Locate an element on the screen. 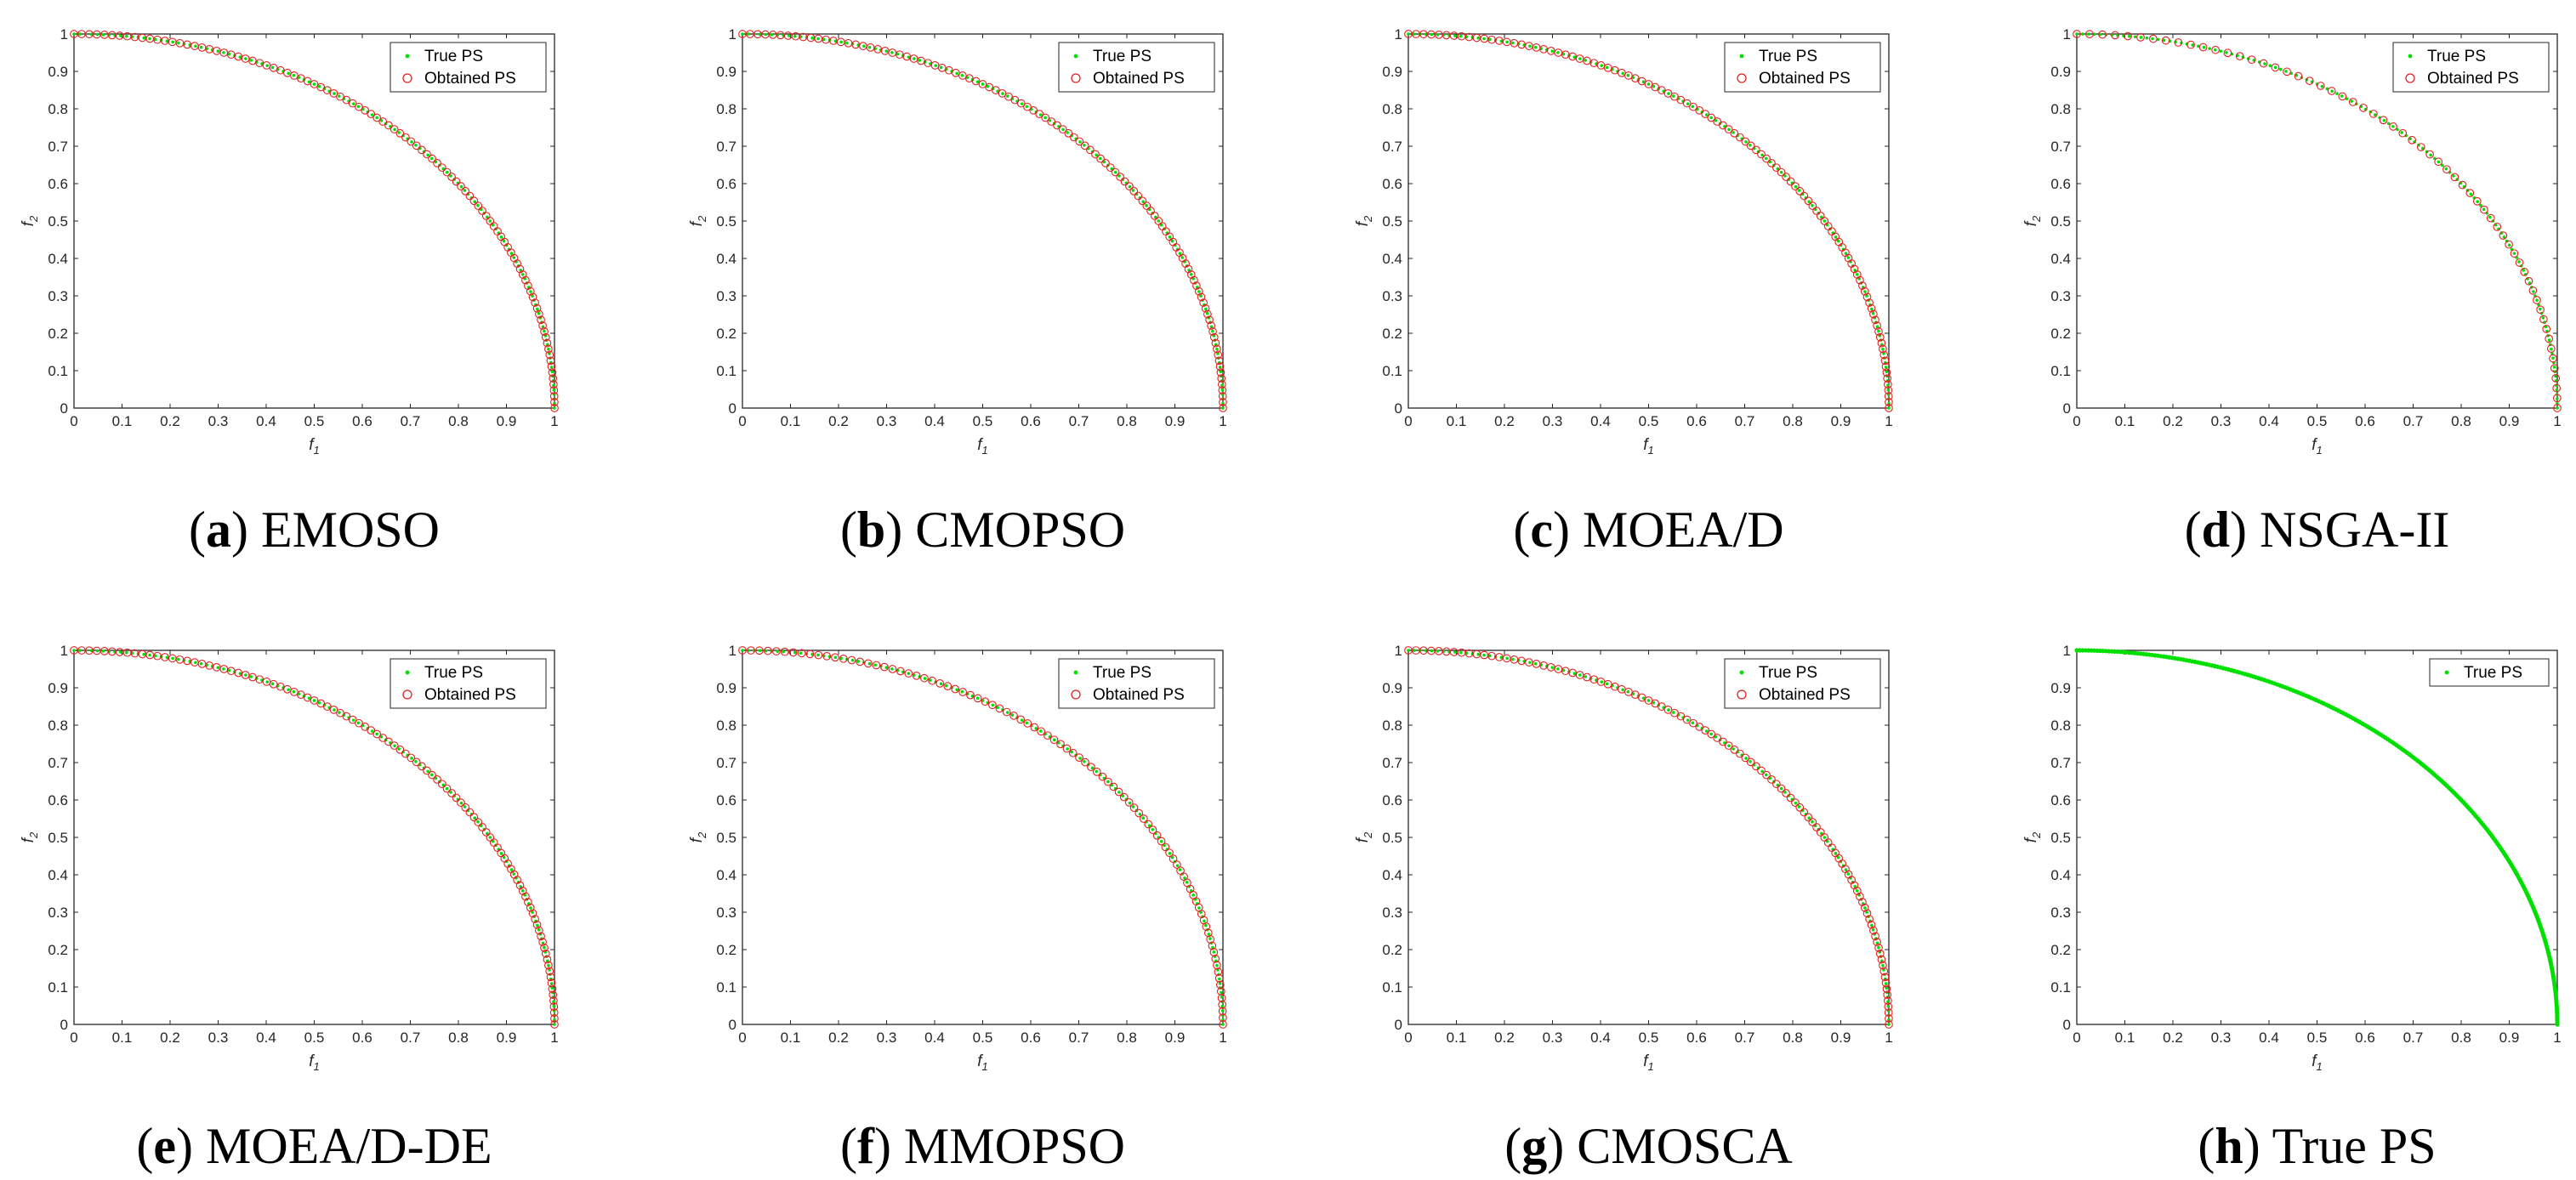 The width and height of the screenshot is (2576, 1180). y-tick-label: 1 is located at coordinates (1398, 651).